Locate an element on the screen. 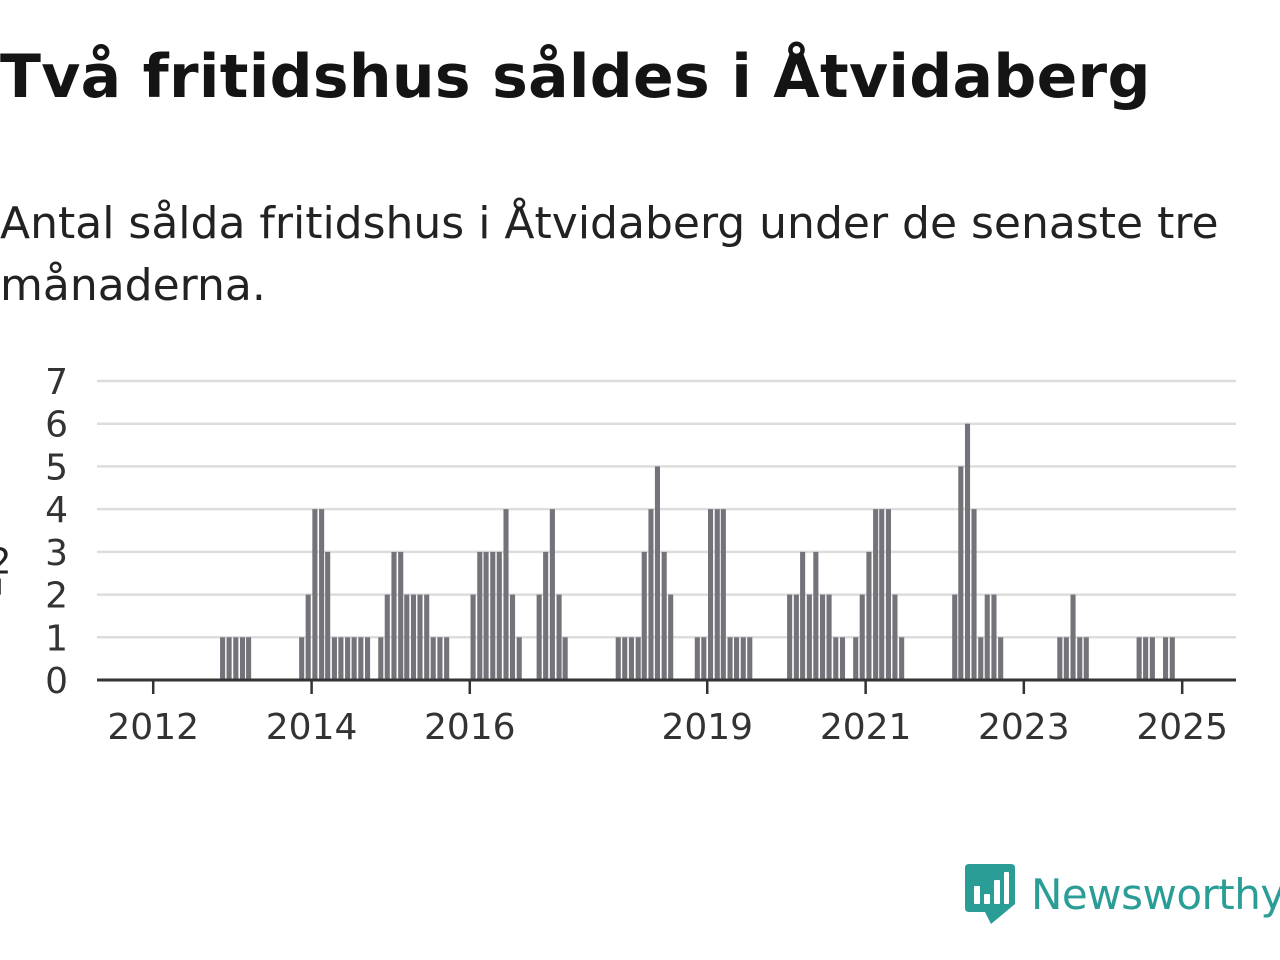  annotations: 2 is located at coordinates (5, 568).